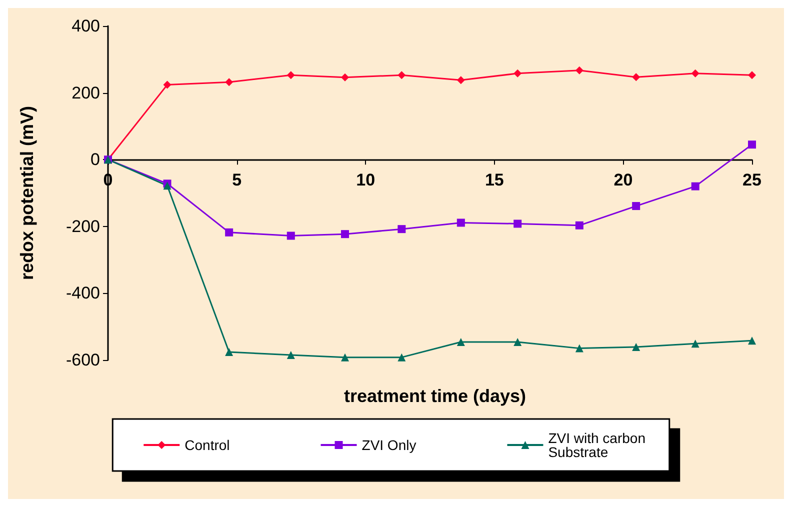 This screenshot has width=792, height=507. I want to click on legend-label: ZVI Only, so click(389, 445).